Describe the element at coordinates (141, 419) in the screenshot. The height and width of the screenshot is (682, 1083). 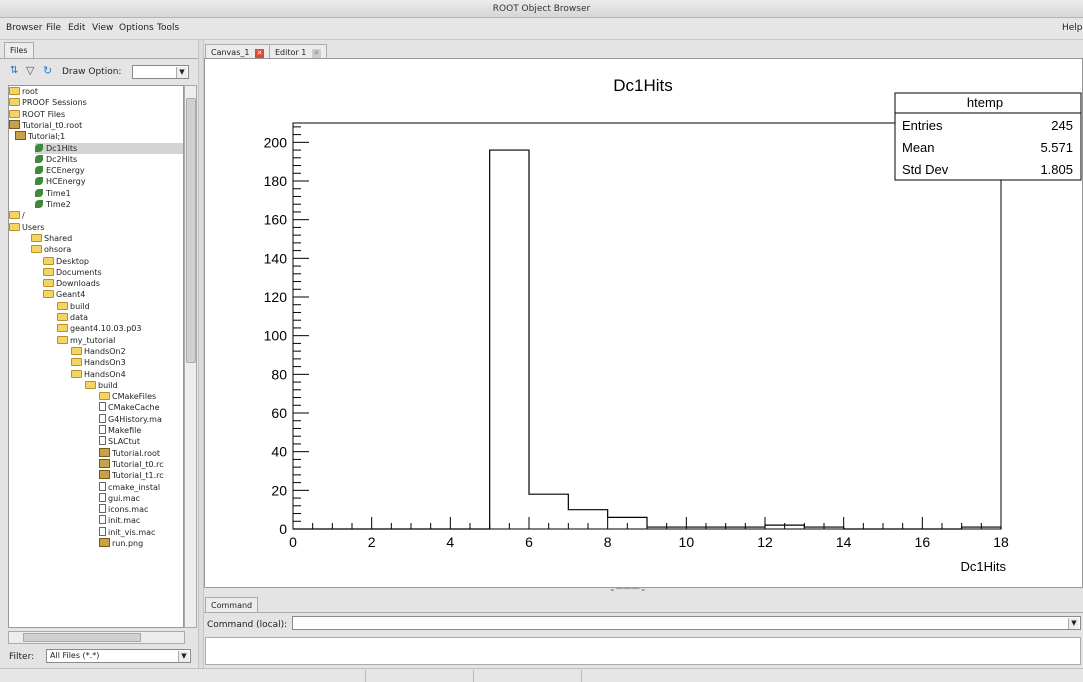
I see `tree-item: G4History.ma` at that location.